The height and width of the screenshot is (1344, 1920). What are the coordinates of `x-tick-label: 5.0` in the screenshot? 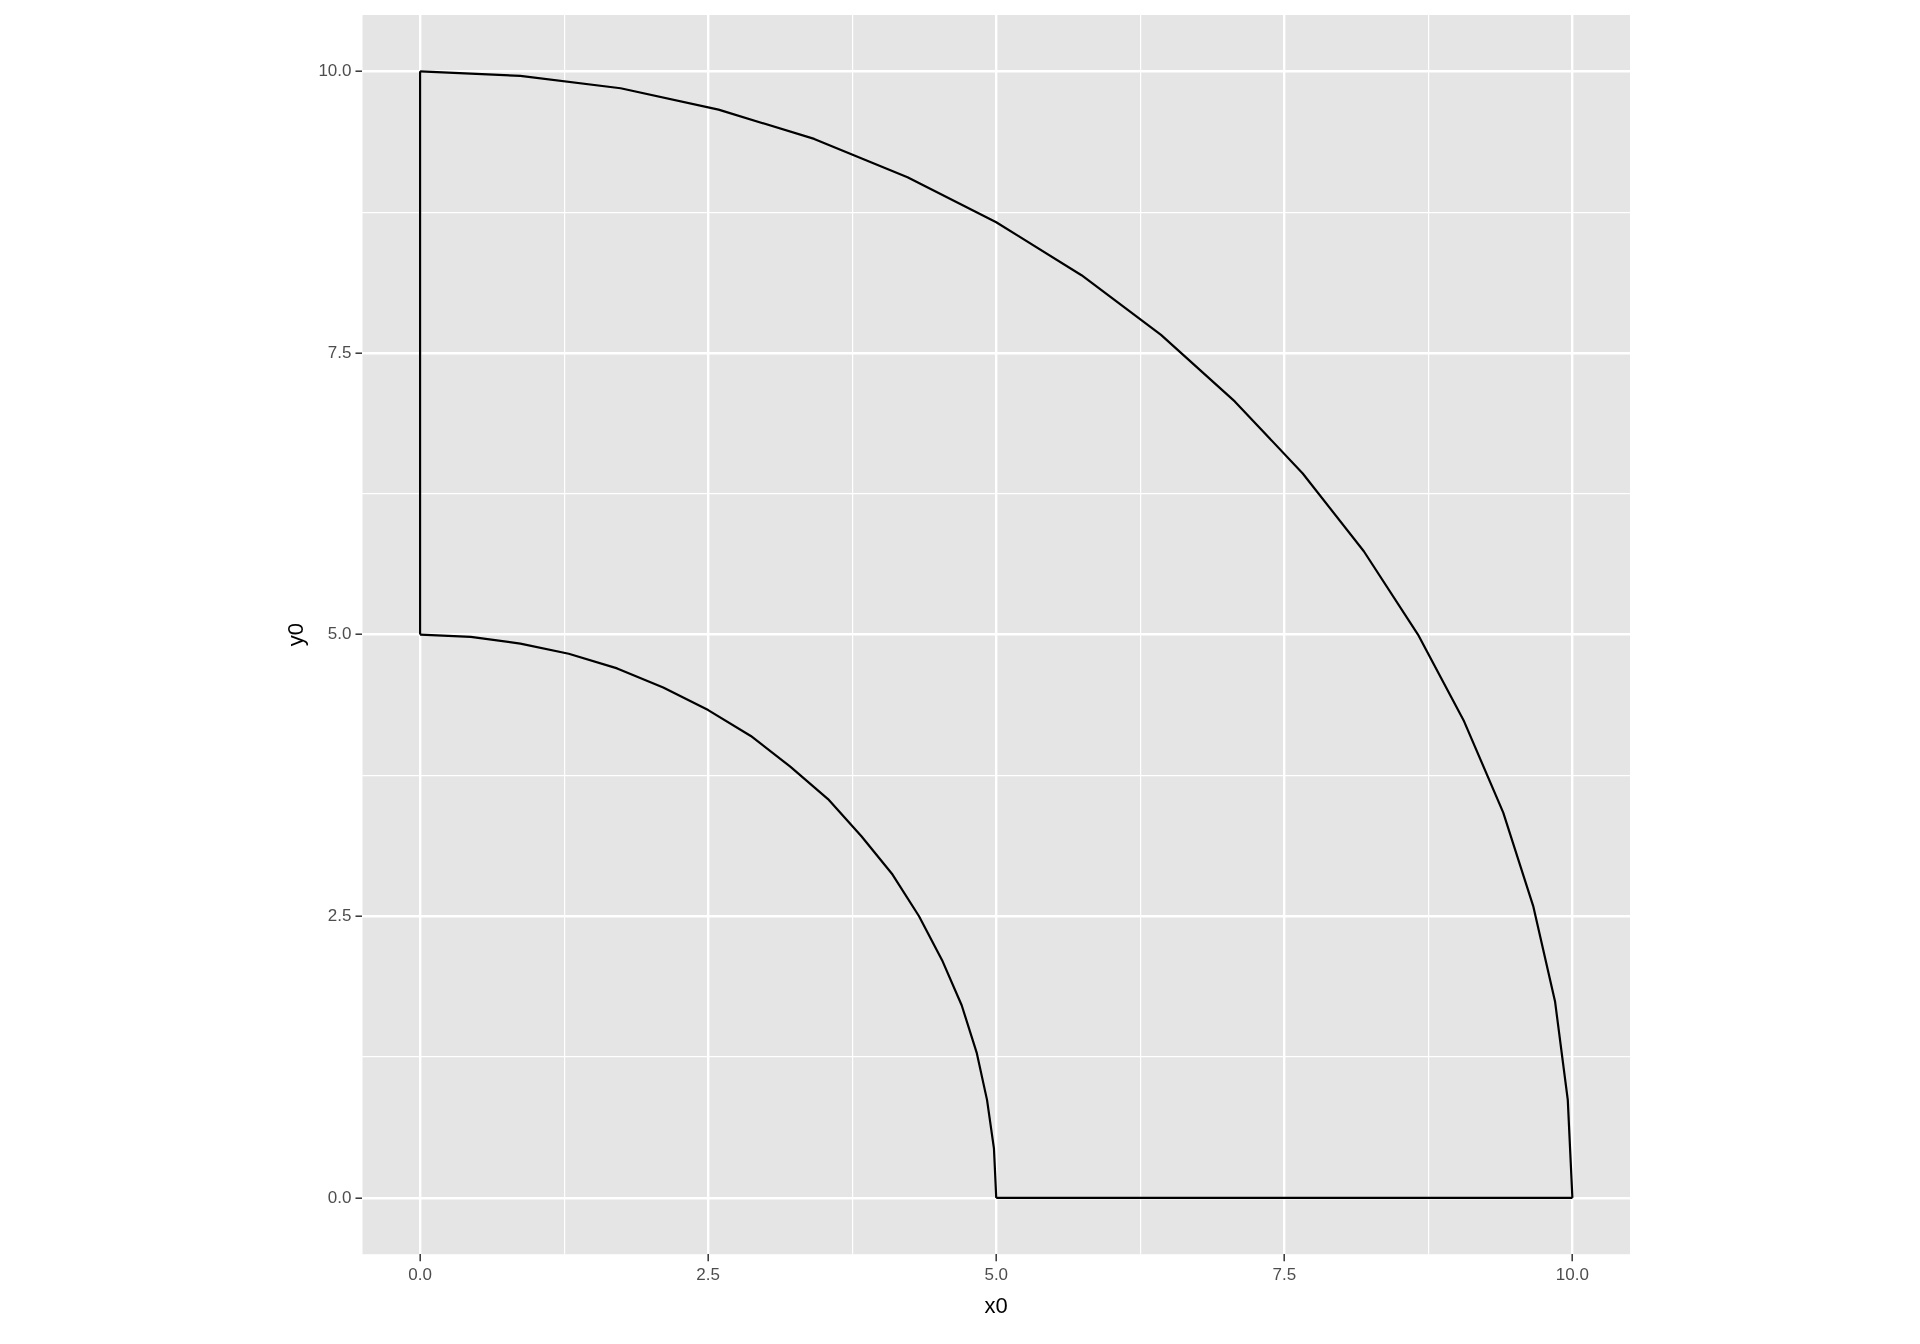 It's located at (996, 1275).